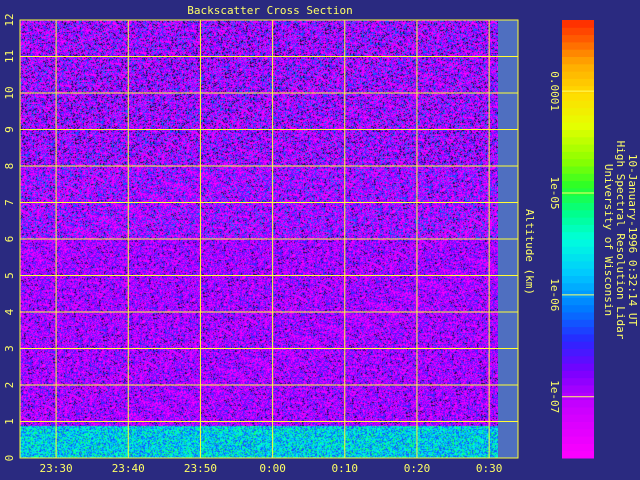 The height and width of the screenshot is (480, 640). I want to click on y-tick-label: 6, so click(9, 239).